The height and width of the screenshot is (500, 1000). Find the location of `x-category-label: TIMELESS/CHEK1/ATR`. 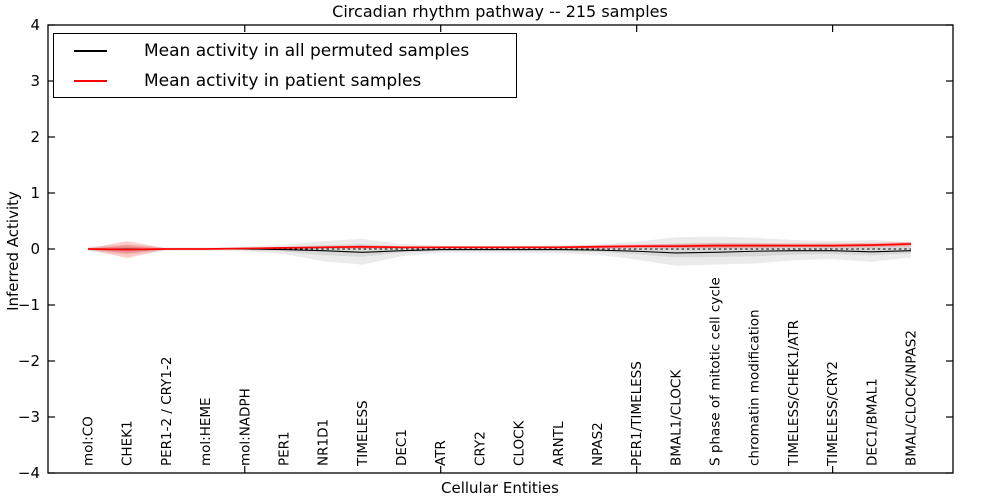

x-category-label: TIMELESS/CHEK1/ATR is located at coordinates (794, 393).